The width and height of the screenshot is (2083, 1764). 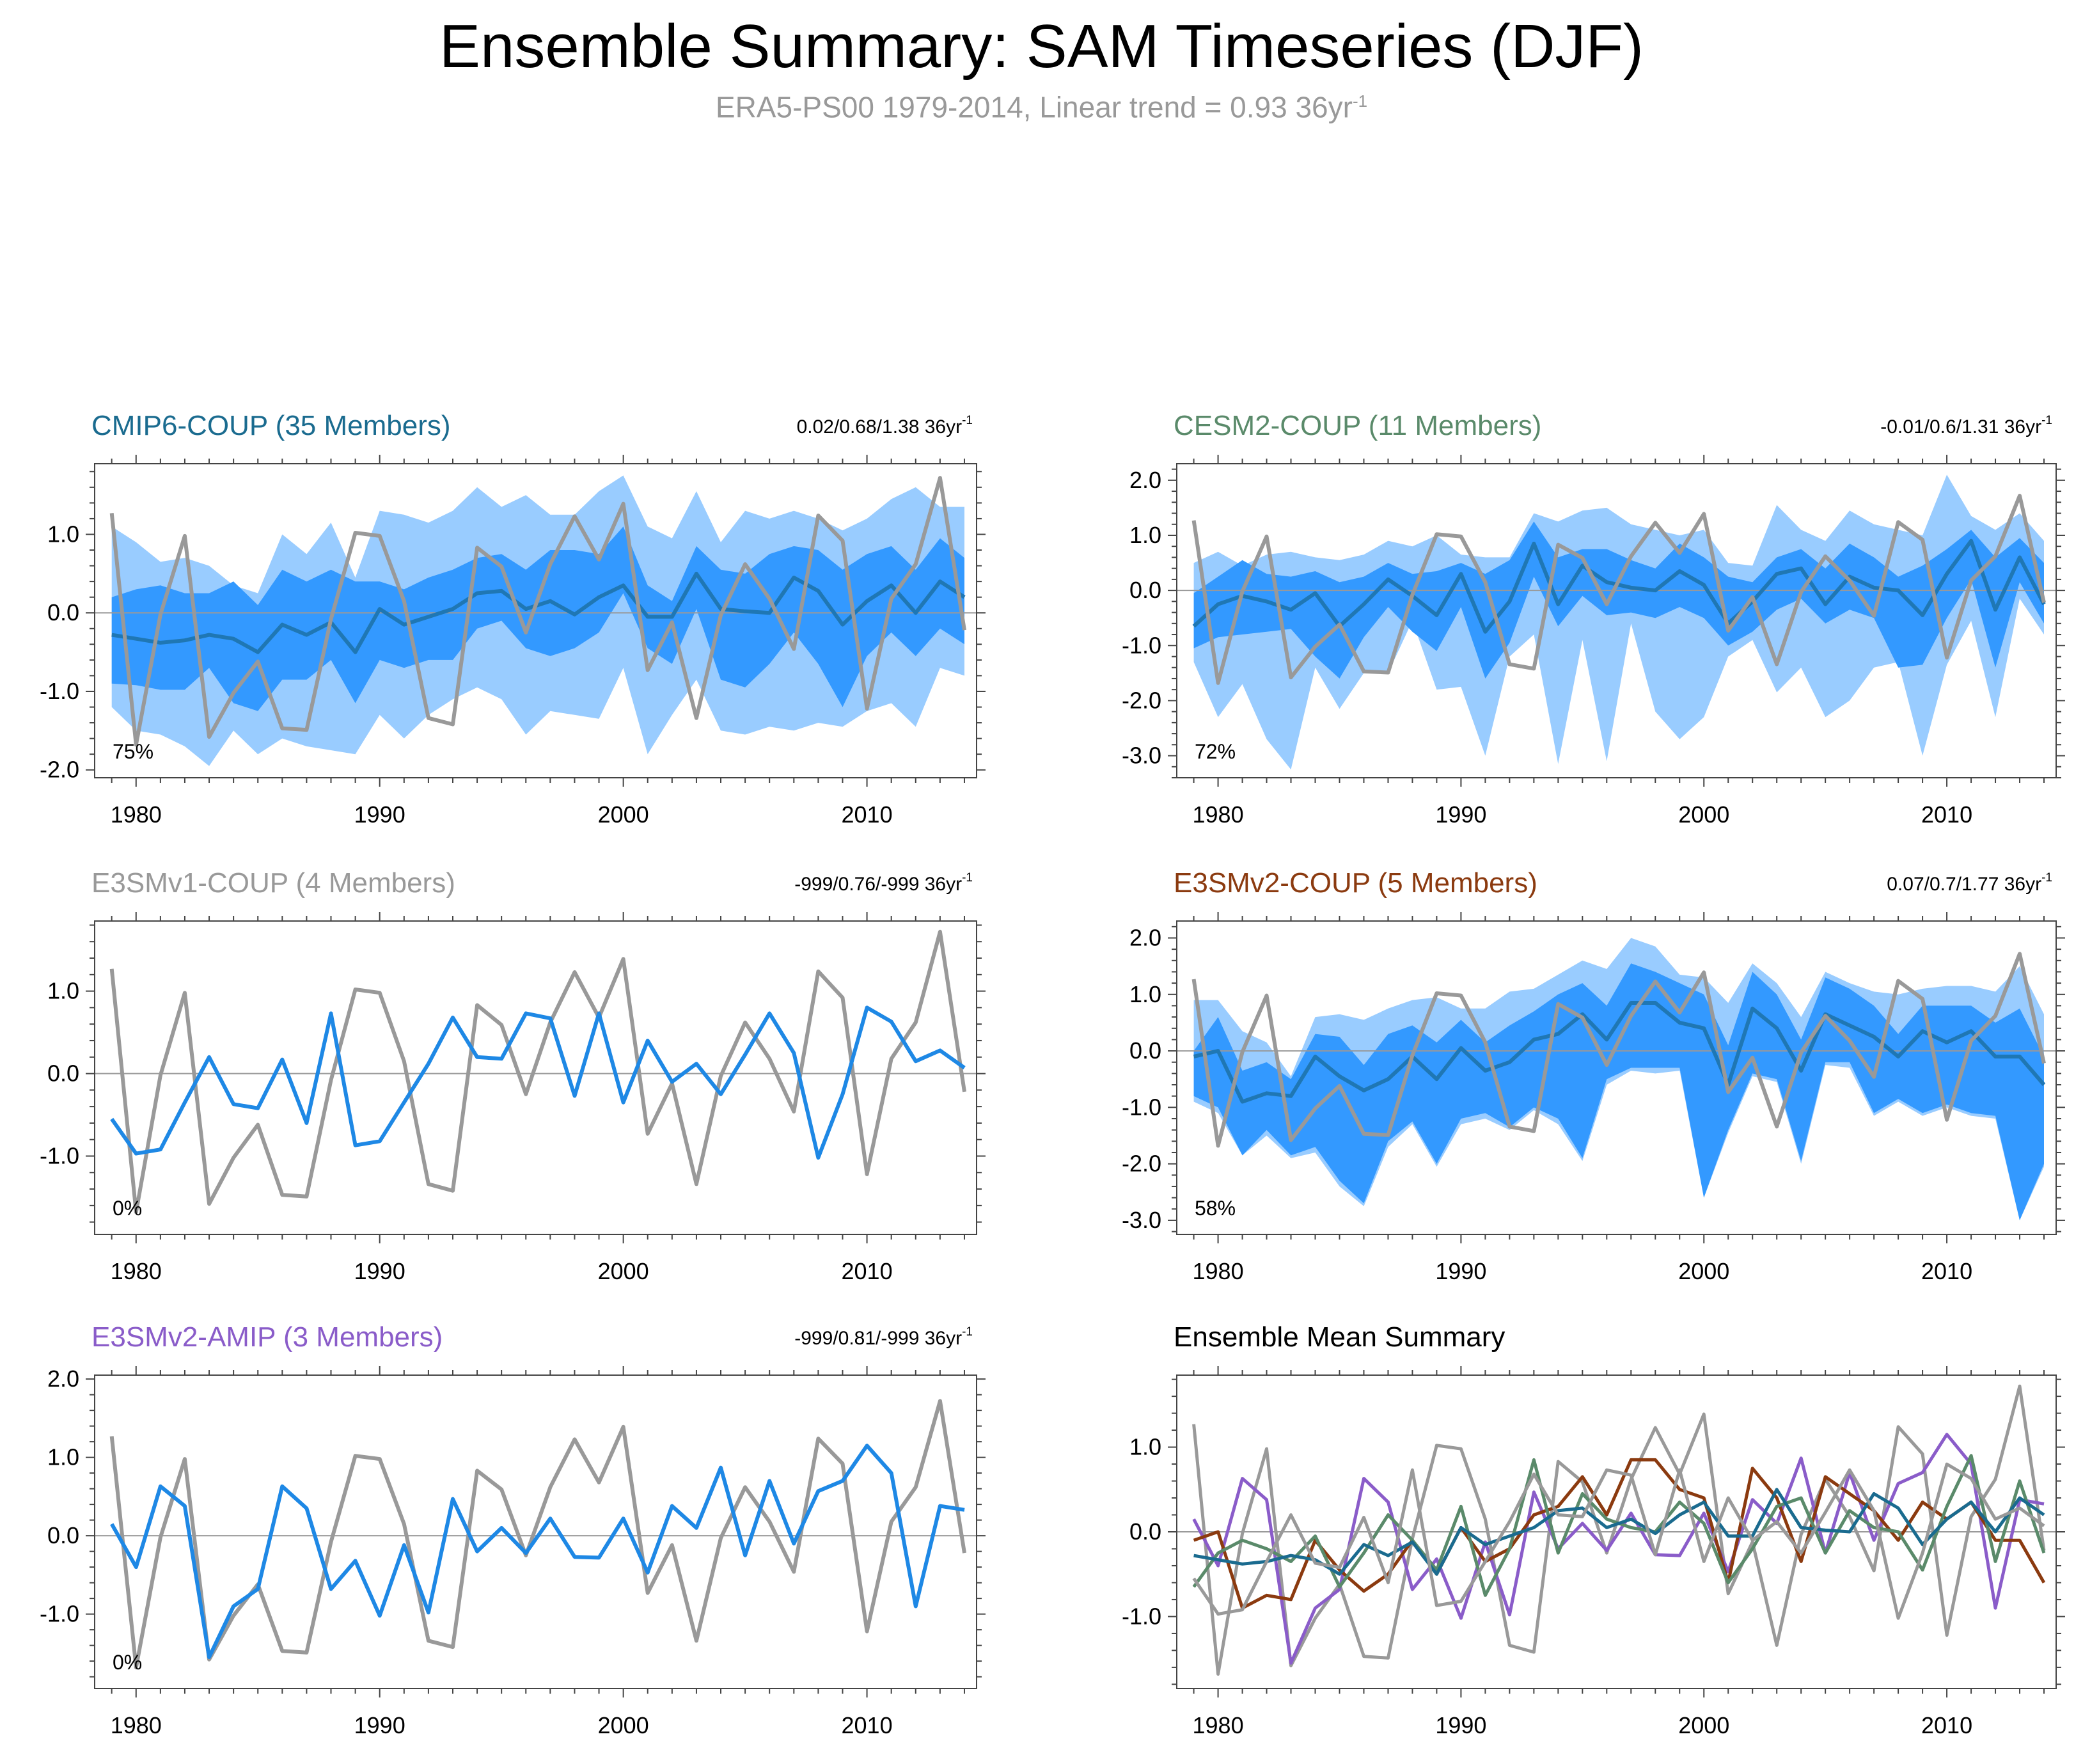 What do you see at coordinates (271, 425) in the screenshot?
I see `panel-title: CMIP6-COUP (35 Members)` at bounding box center [271, 425].